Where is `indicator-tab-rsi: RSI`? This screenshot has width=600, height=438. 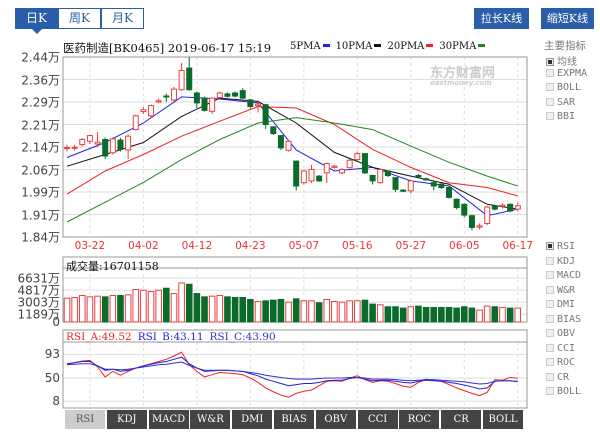 indicator-tab-rsi: RSI is located at coordinates (85, 419).